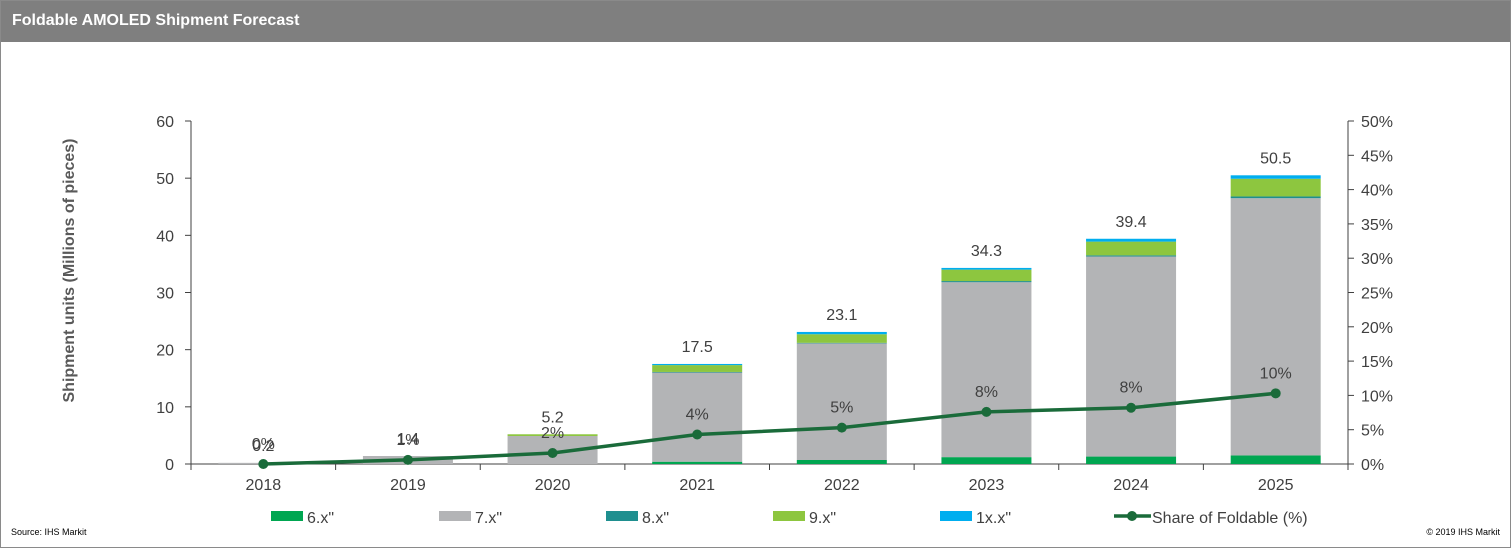  I want to click on y-tick-label: 20, so click(165, 351).